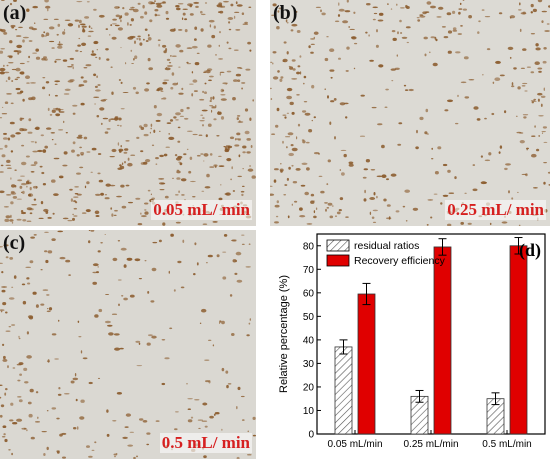 The height and width of the screenshot is (464, 550). What do you see at coordinates (15, 13) in the screenshot?
I see `panel-label-a: (a)` at bounding box center [15, 13].